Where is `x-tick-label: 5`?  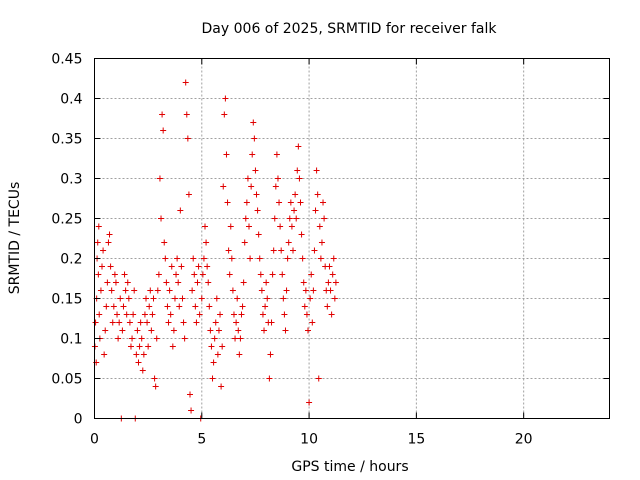 x-tick-label: 5 is located at coordinates (201, 440).